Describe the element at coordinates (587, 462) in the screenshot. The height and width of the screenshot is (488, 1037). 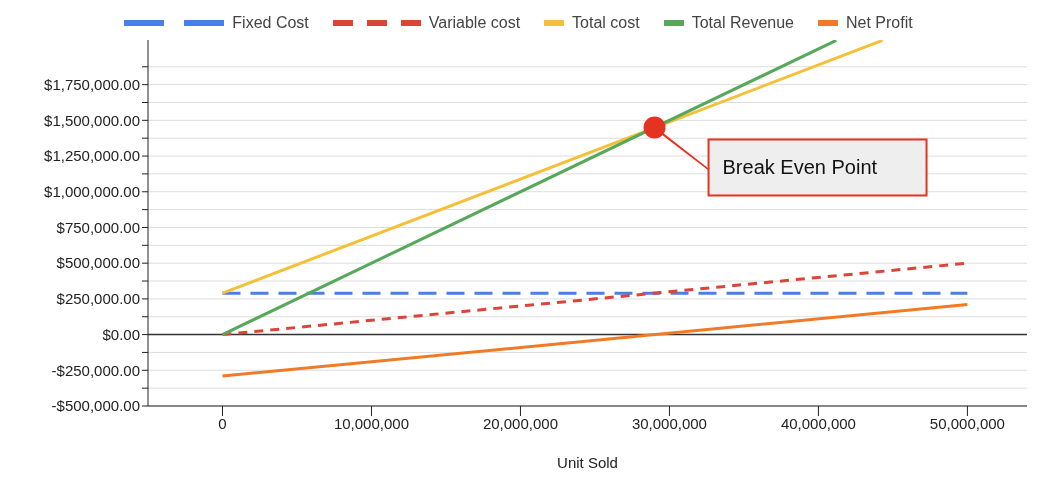
I see `x-axis-title: Unit Sold` at that location.